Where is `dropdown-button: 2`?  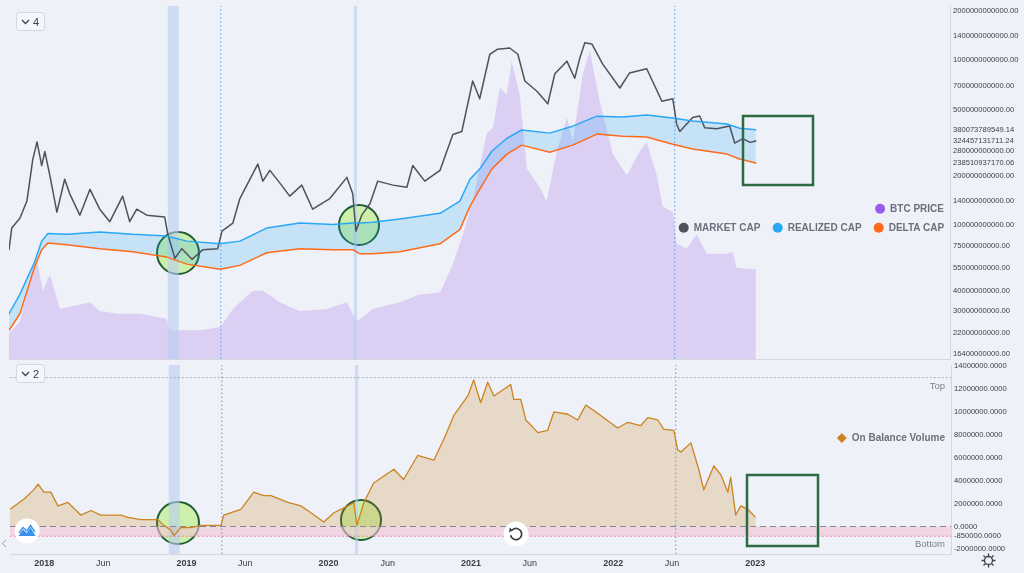
dropdown-button: 2 is located at coordinates (31, 373).